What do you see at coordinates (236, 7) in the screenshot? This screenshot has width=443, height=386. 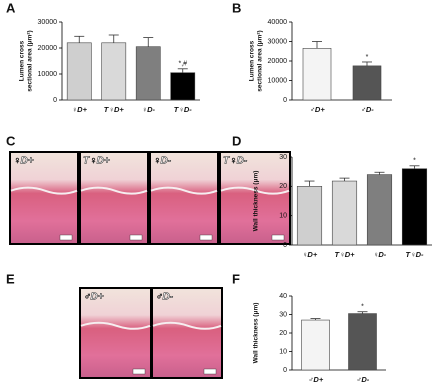 I see `panel-label: B` at bounding box center [236, 7].